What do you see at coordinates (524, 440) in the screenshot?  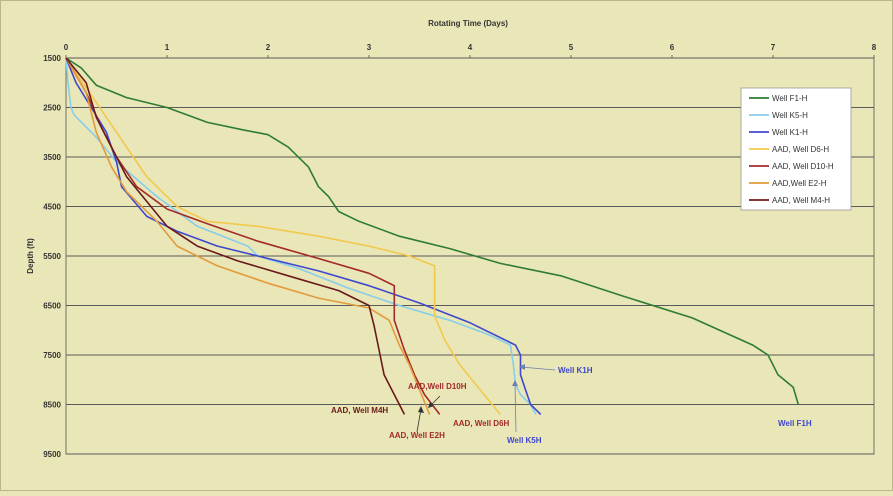 I see `annotation-k5h: Well K5H` at bounding box center [524, 440].